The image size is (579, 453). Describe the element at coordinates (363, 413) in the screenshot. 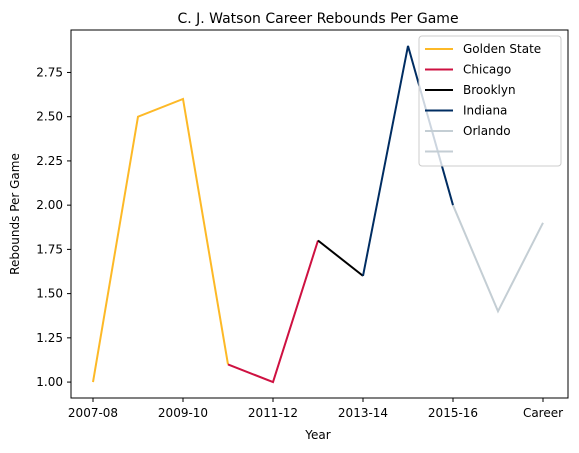

I see `x-tick-label: 2013-14` at that location.